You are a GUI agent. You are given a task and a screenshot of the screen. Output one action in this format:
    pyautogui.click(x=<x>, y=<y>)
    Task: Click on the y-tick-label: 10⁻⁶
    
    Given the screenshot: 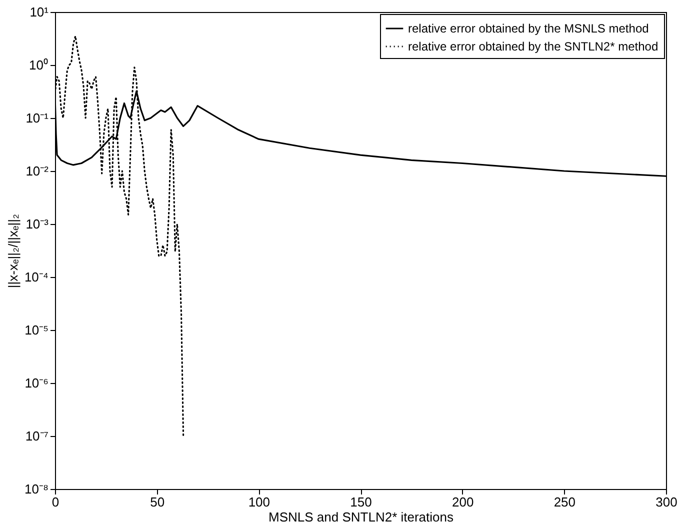 What is the action you would take?
    pyautogui.click(x=36, y=383)
    